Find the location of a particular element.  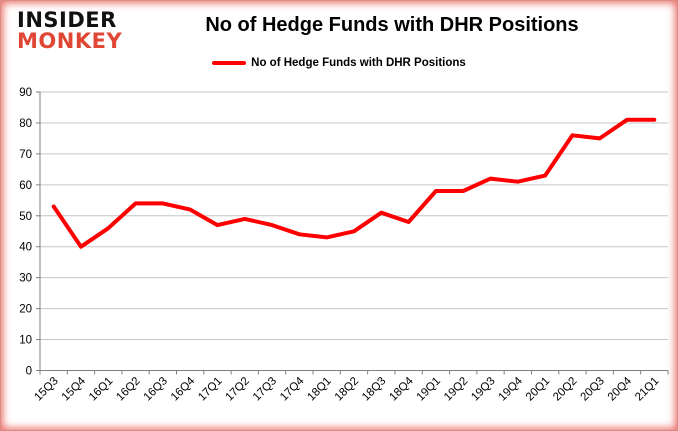

x-axis-label: 20Q2 is located at coordinates (565, 389).